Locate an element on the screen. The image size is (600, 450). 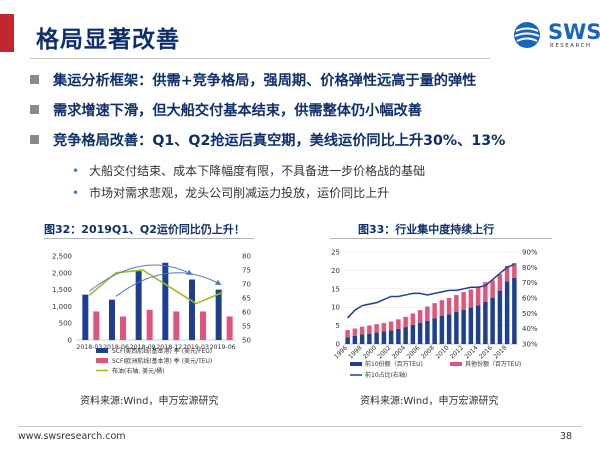
page-number: 38 is located at coordinates (566, 436).